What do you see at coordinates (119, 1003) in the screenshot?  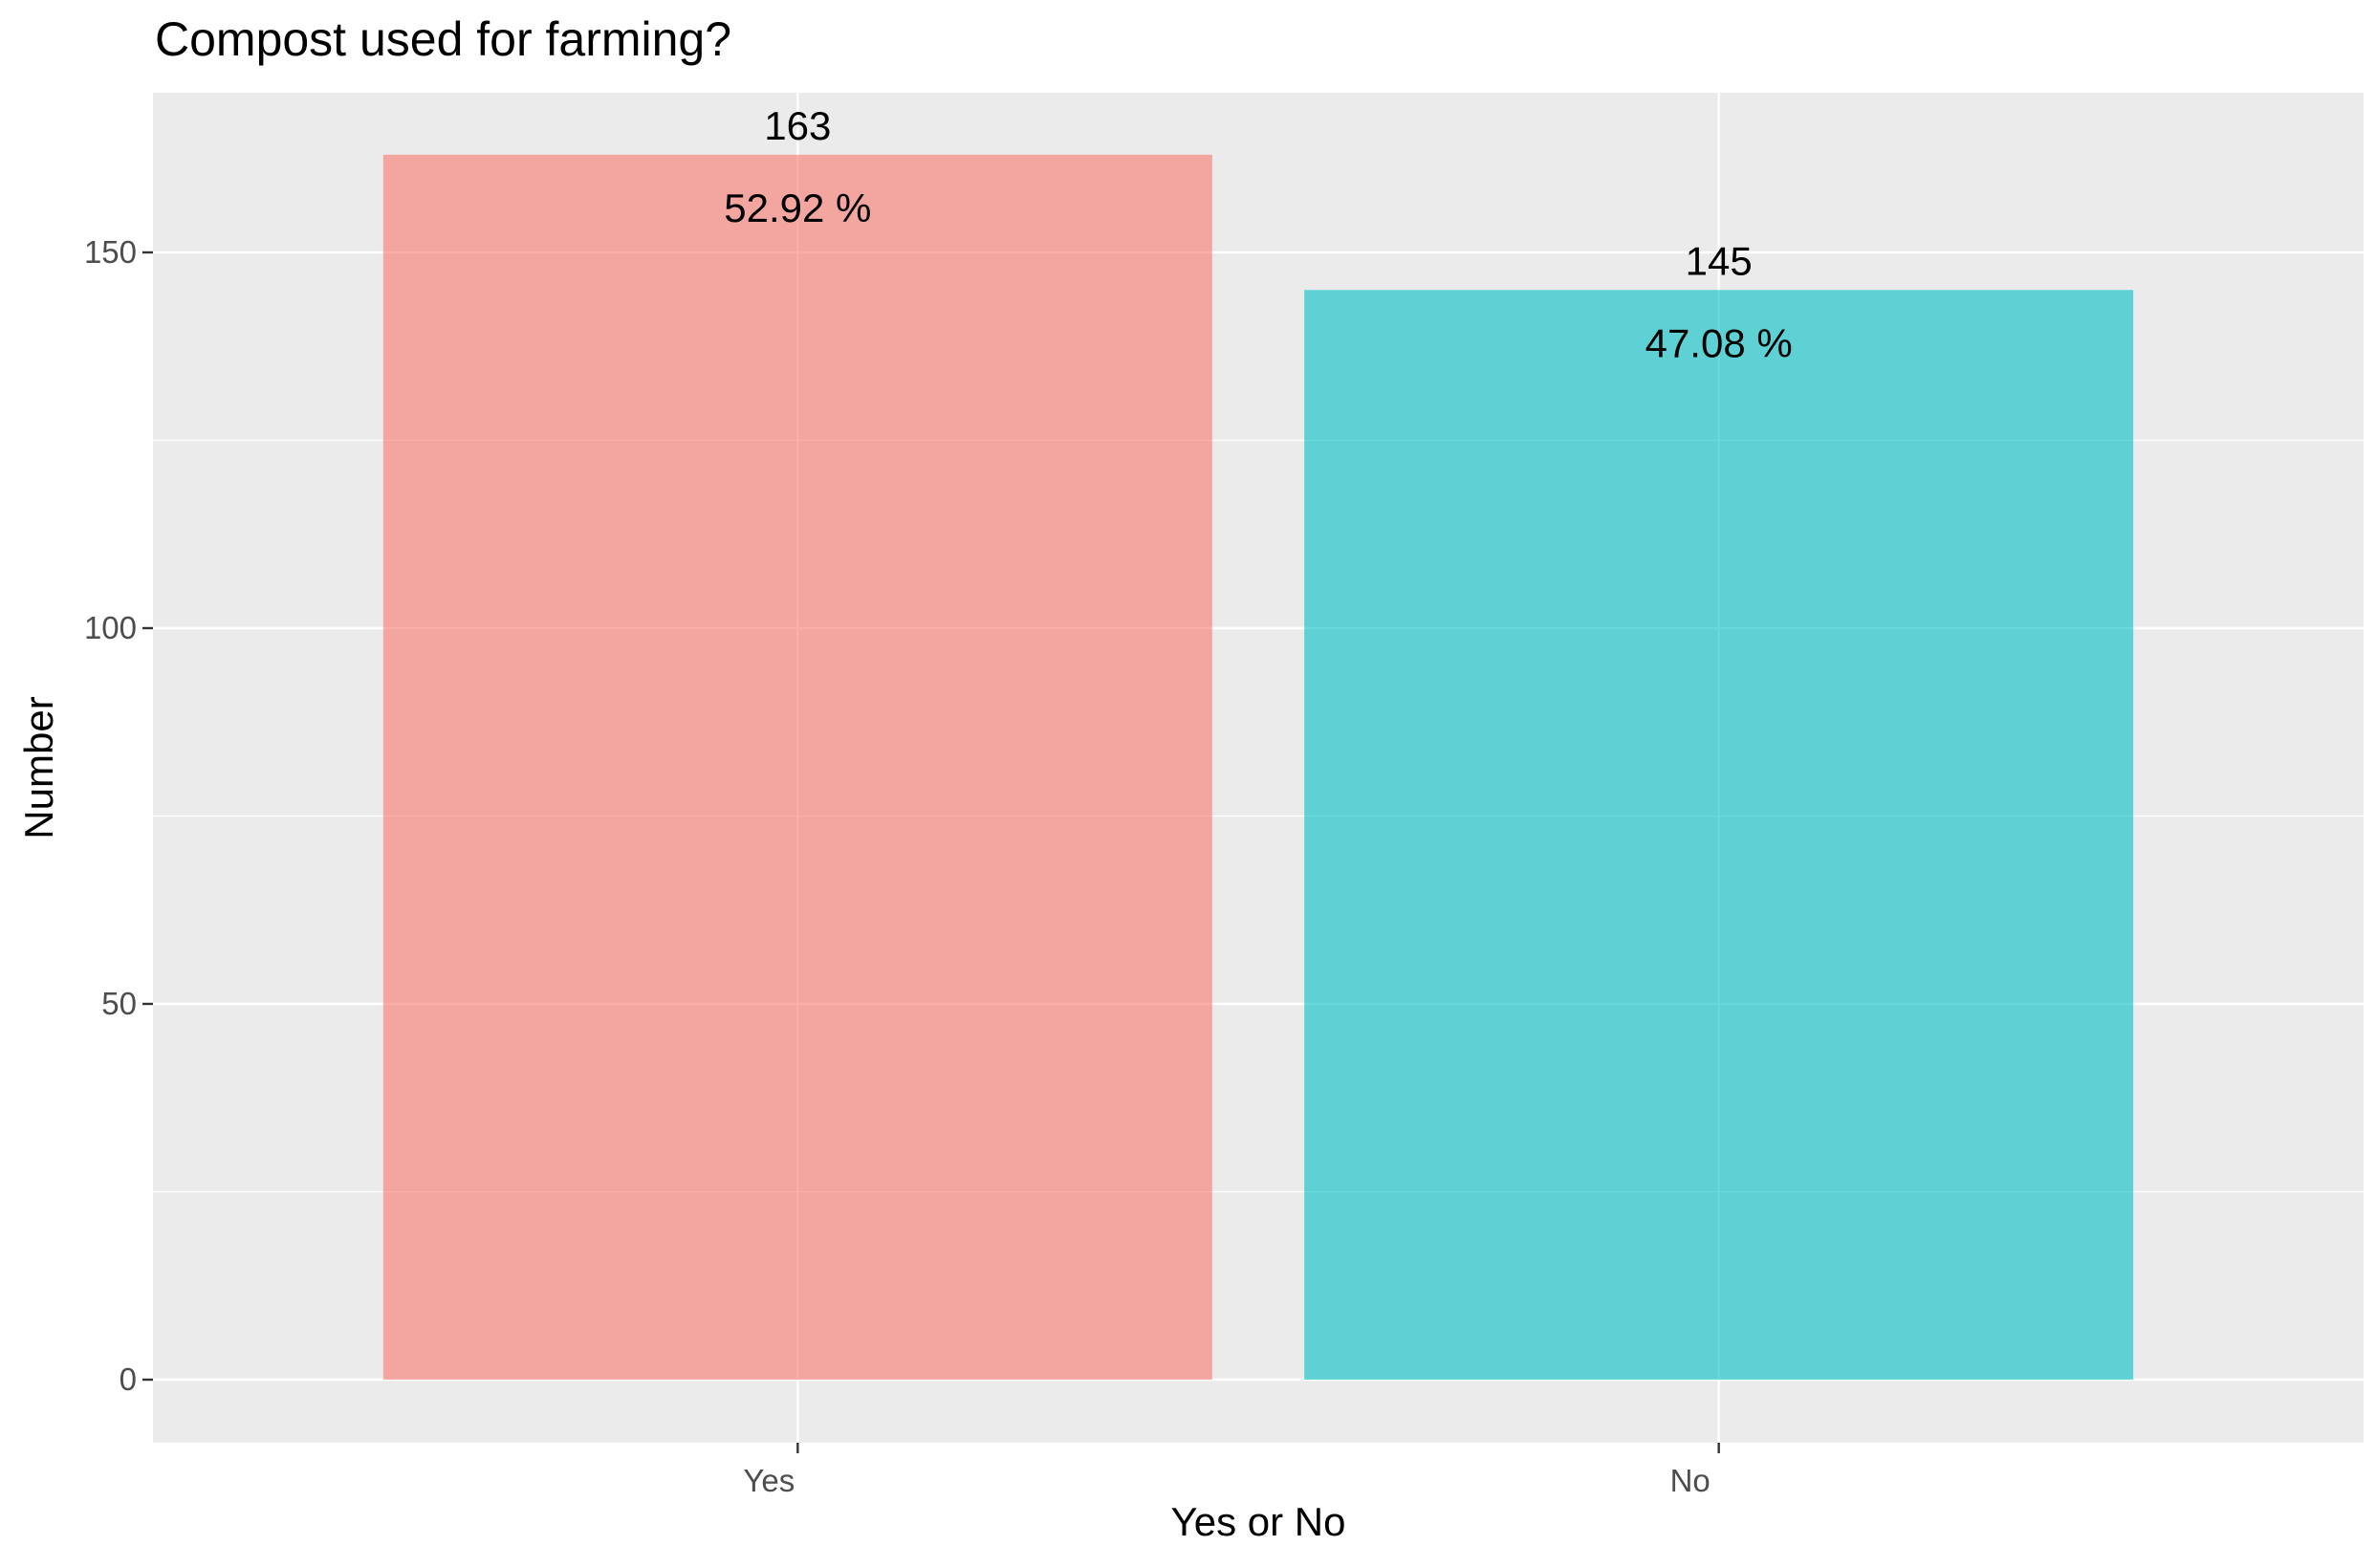 I see `y-tick-label: 50` at bounding box center [119, 1003].